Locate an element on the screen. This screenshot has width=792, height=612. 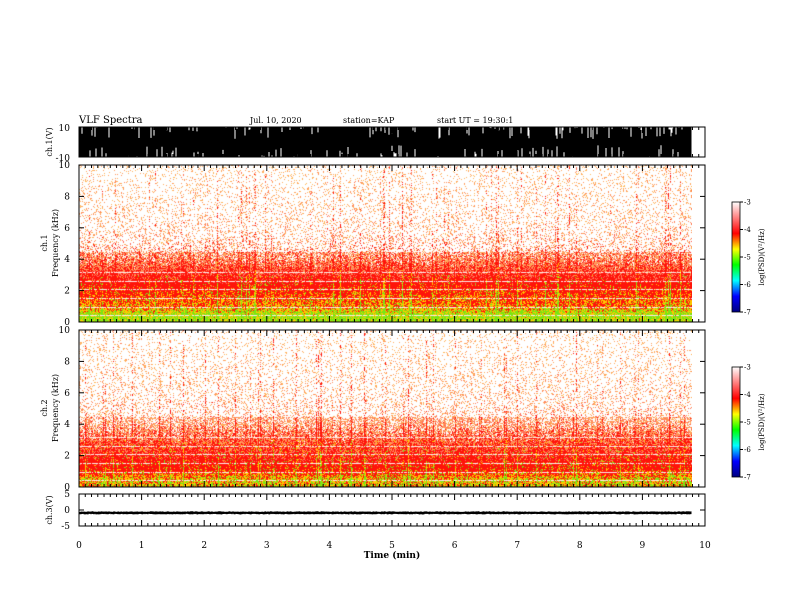
figure-date: Jul. 10, 2020 is located at coordinates (275, 120).